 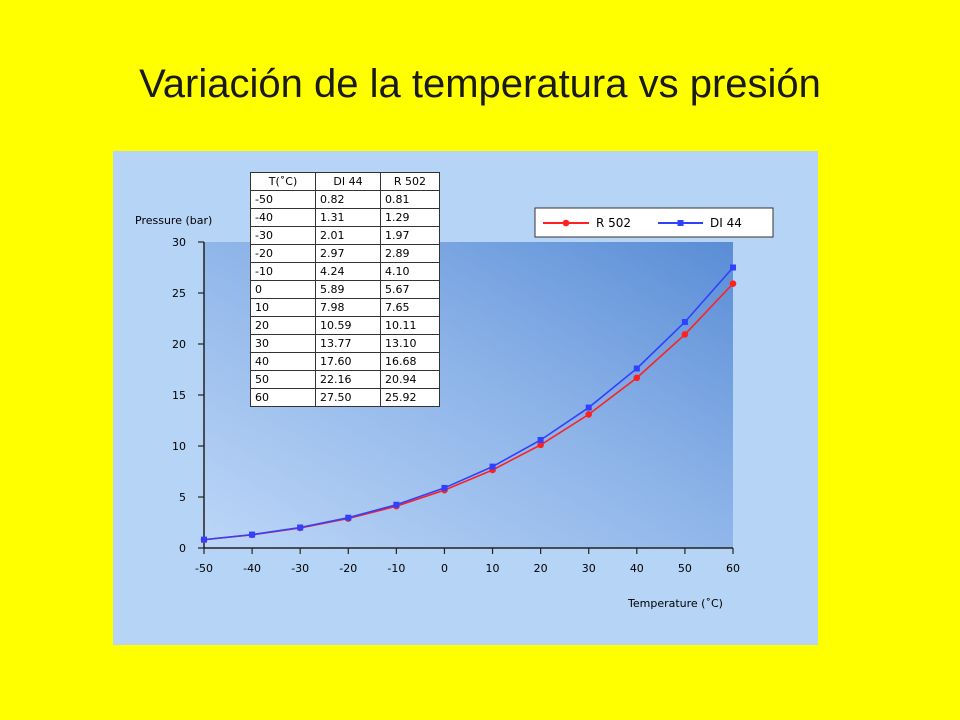 What do you see at coordinates (410, 181) in the screenshot?
I see `table-header-cell: R 502` at bounding box center [410, 181].